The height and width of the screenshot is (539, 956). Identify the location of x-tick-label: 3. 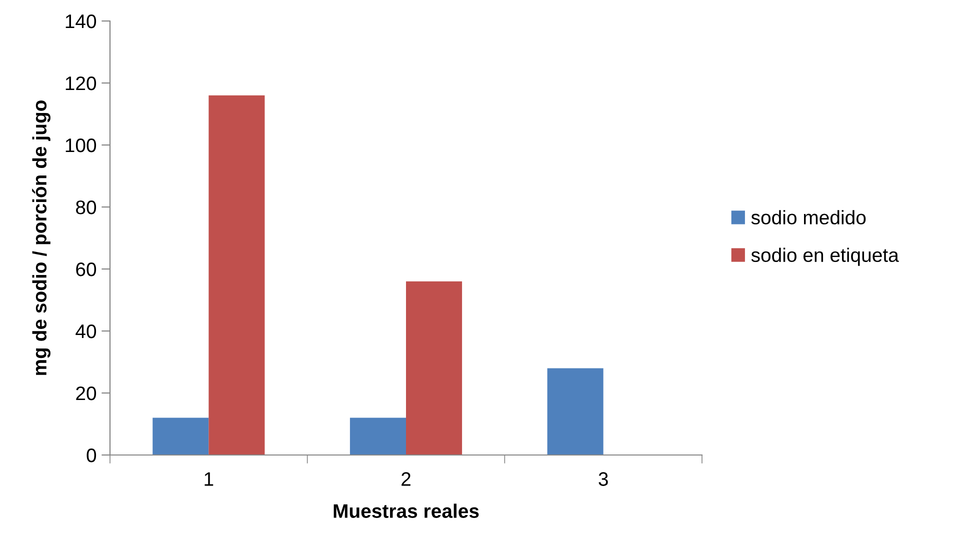
(603, 479).